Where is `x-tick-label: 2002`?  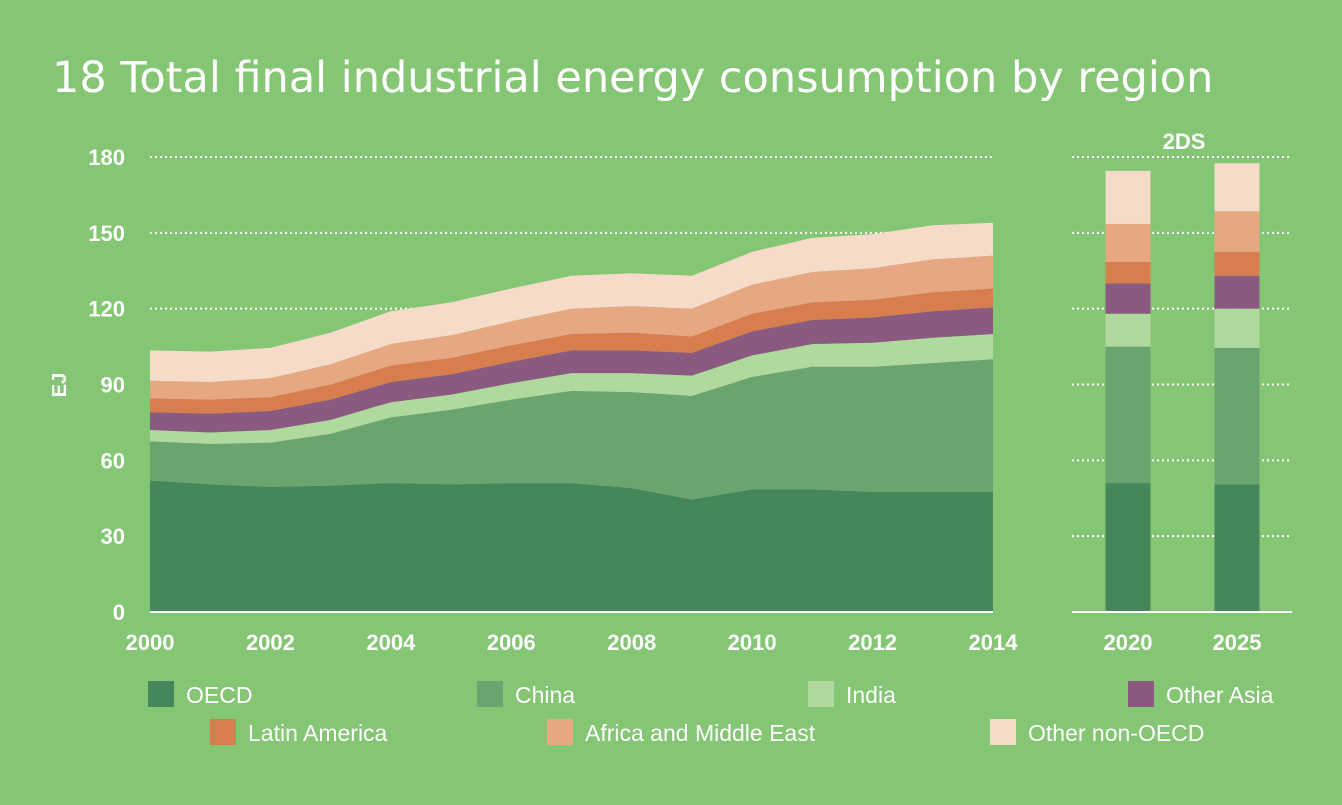
x-tick-label: 2002 is located at coordinates (270, 642).